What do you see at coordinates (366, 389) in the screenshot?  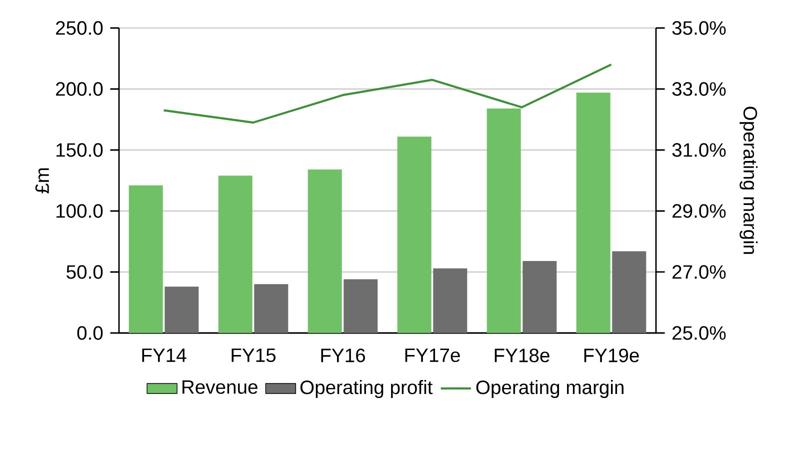 I see `legend-label: Operating profit` at bounding box center [366, 389].